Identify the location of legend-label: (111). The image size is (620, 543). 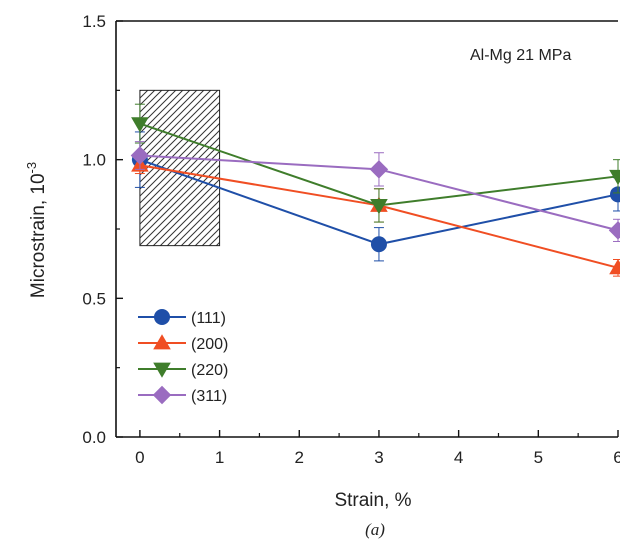
(208, 318).